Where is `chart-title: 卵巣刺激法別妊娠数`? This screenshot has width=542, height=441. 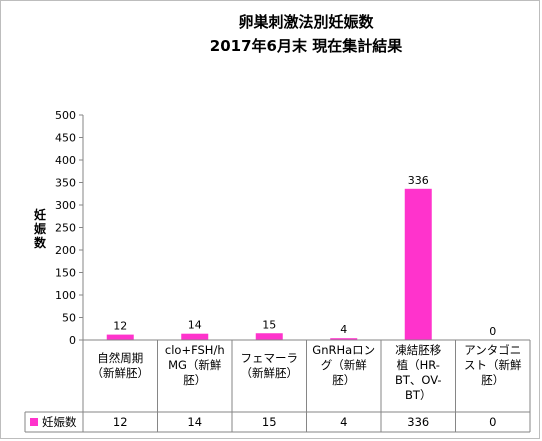
chart-title: 卵巣刺激法別妊娠数 is located at coordinates (306, 22).